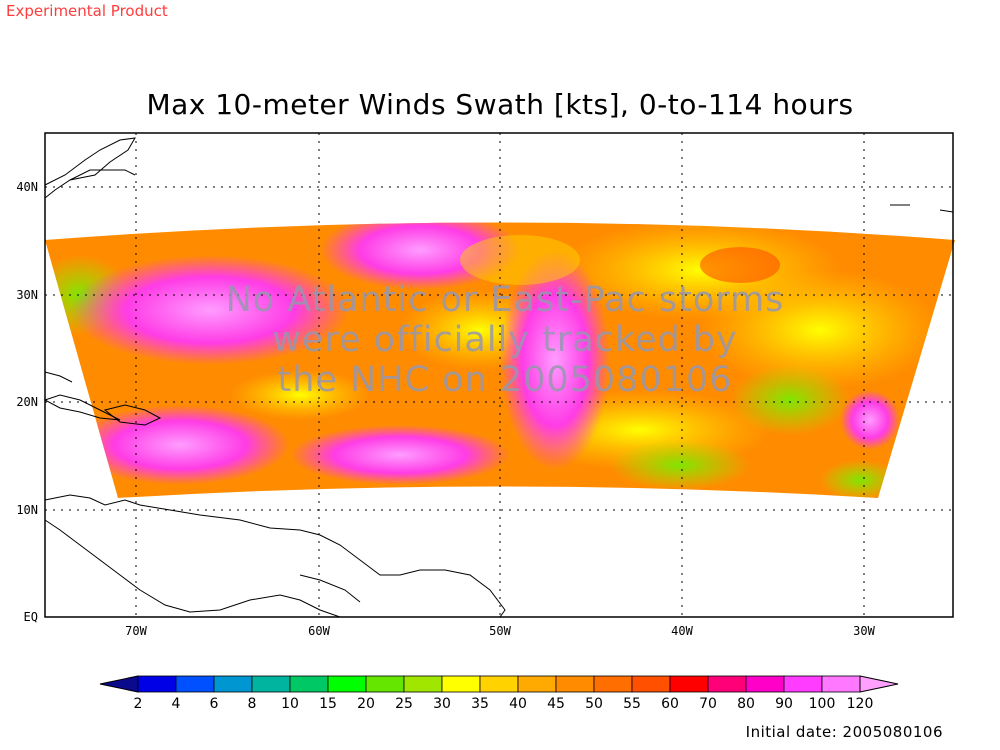 The height and width of the screenshot is (750, 1000). I want to click on lat-label-30n: 30N, so click(27, 295).